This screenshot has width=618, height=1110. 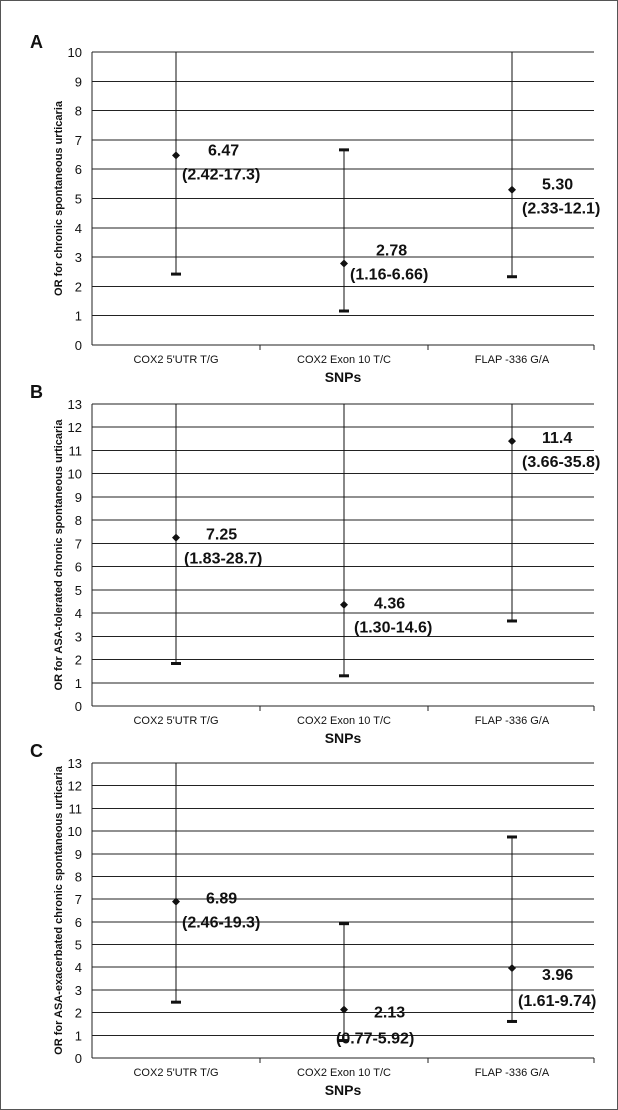 What do you see at coordinates (389, 604) in the screenshot?
I see `or-value-label: 4.36` at bounding box center [389, 604].